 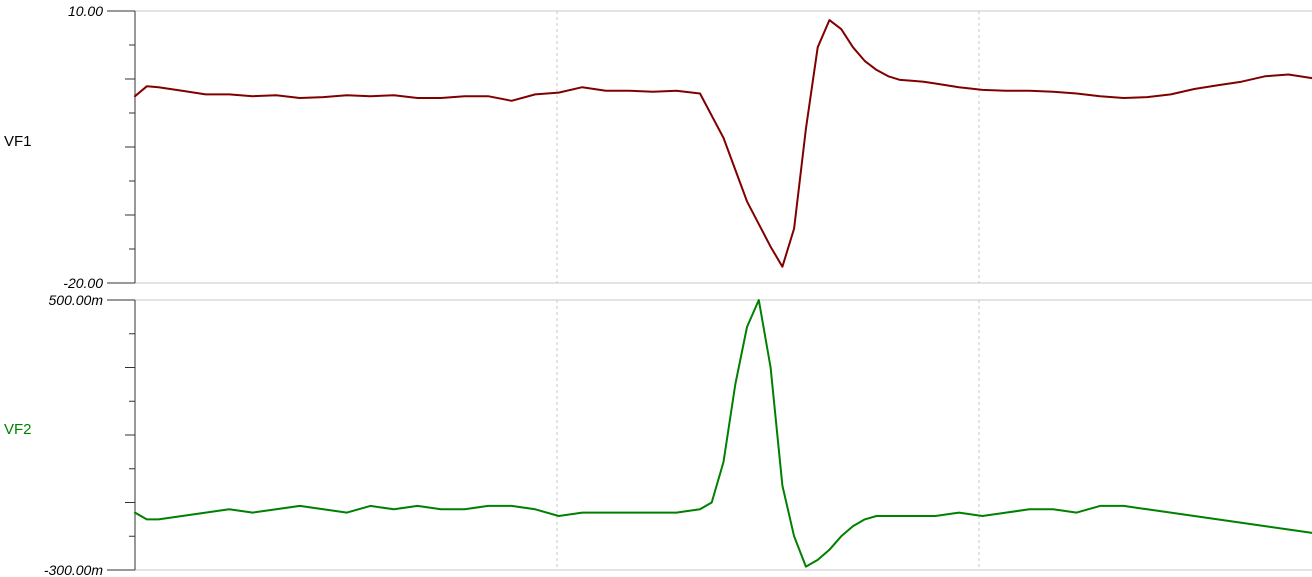 What do you see at coordinates (85, 11) in the screenshot?
I see `y-tick-label-top: 10.00` at bounding box center [85, 11].